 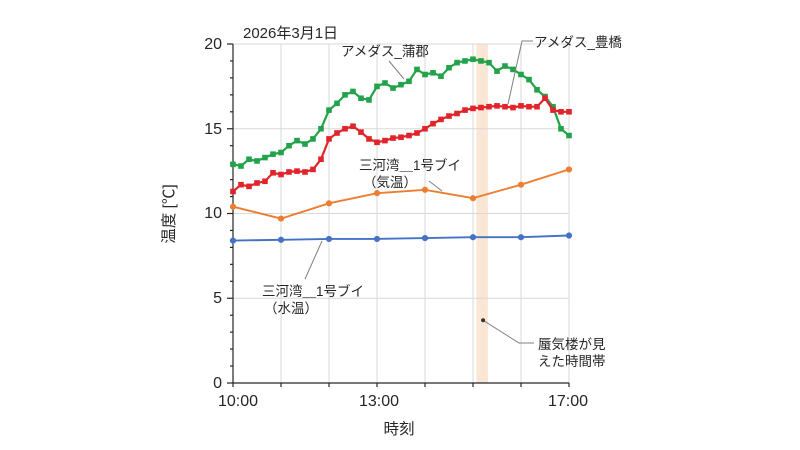 What do you see at coordinates (379, 401) in the screenshot?
I see `x-tick-1300: 13:00` at bounding box center [379, 401].